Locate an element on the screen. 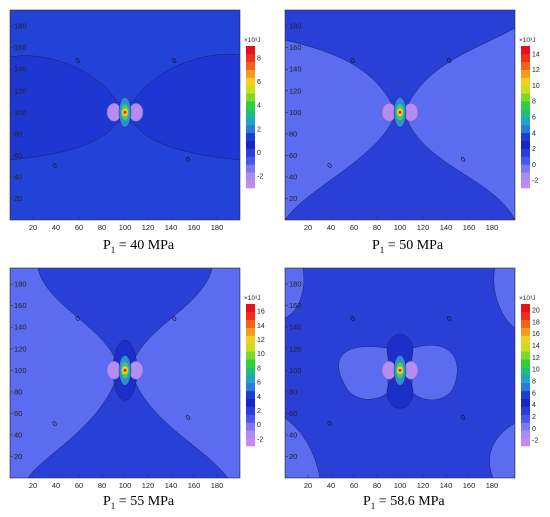 This screenshot has height=517, width=550. x-tick-label: 40 is located at coordinates (331, 227).